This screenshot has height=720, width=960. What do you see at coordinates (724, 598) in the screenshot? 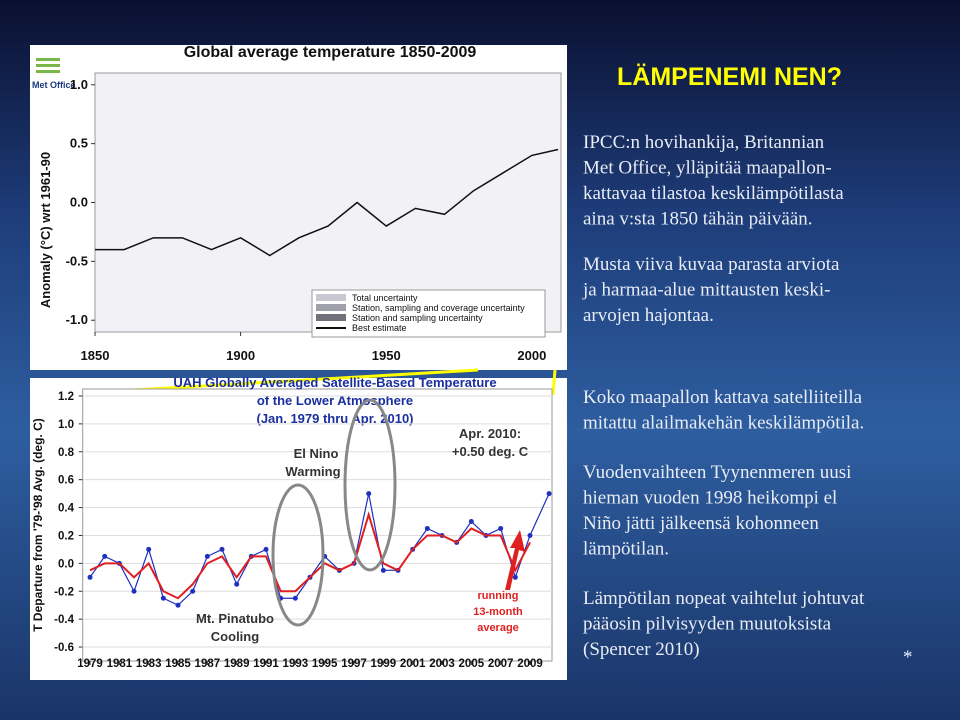
I see `paragraph-line: Lämpötilan nopeat vaihtelut johtuvat` at bounding box center [724, 598].